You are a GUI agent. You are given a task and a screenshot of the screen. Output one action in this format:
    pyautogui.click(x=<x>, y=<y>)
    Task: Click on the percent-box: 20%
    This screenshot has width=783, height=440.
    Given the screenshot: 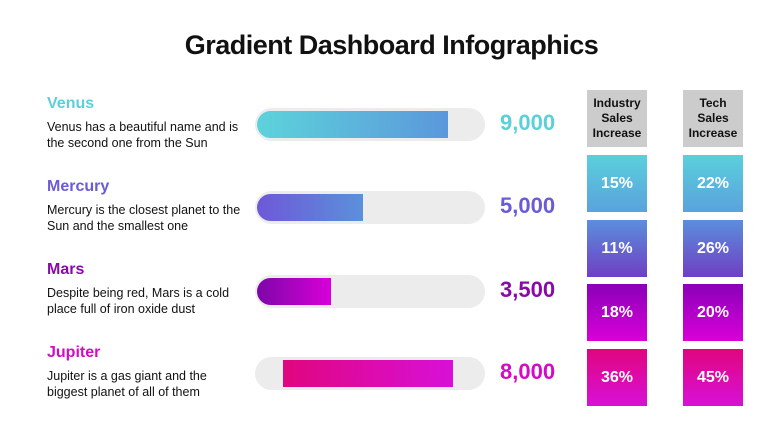 What is the action you would take?
    pyautogui.click(x=713, y=312)
    